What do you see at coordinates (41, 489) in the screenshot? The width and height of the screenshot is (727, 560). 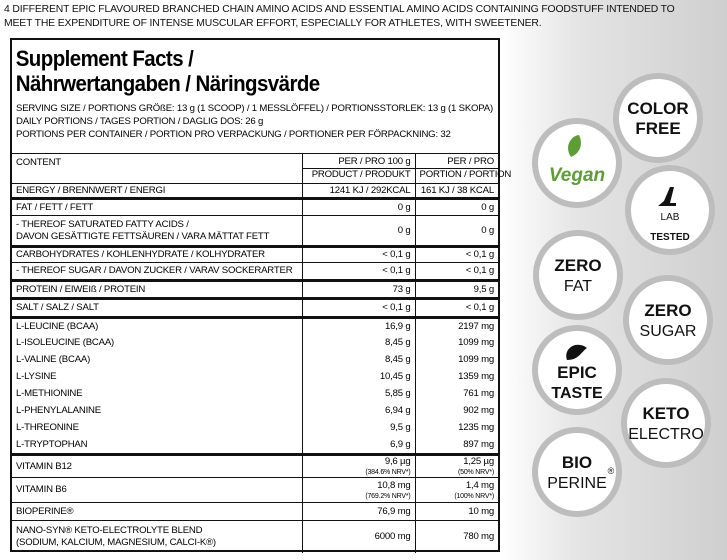 I see `label-line: VITAMIN B6` at bounding box center [41, 489].